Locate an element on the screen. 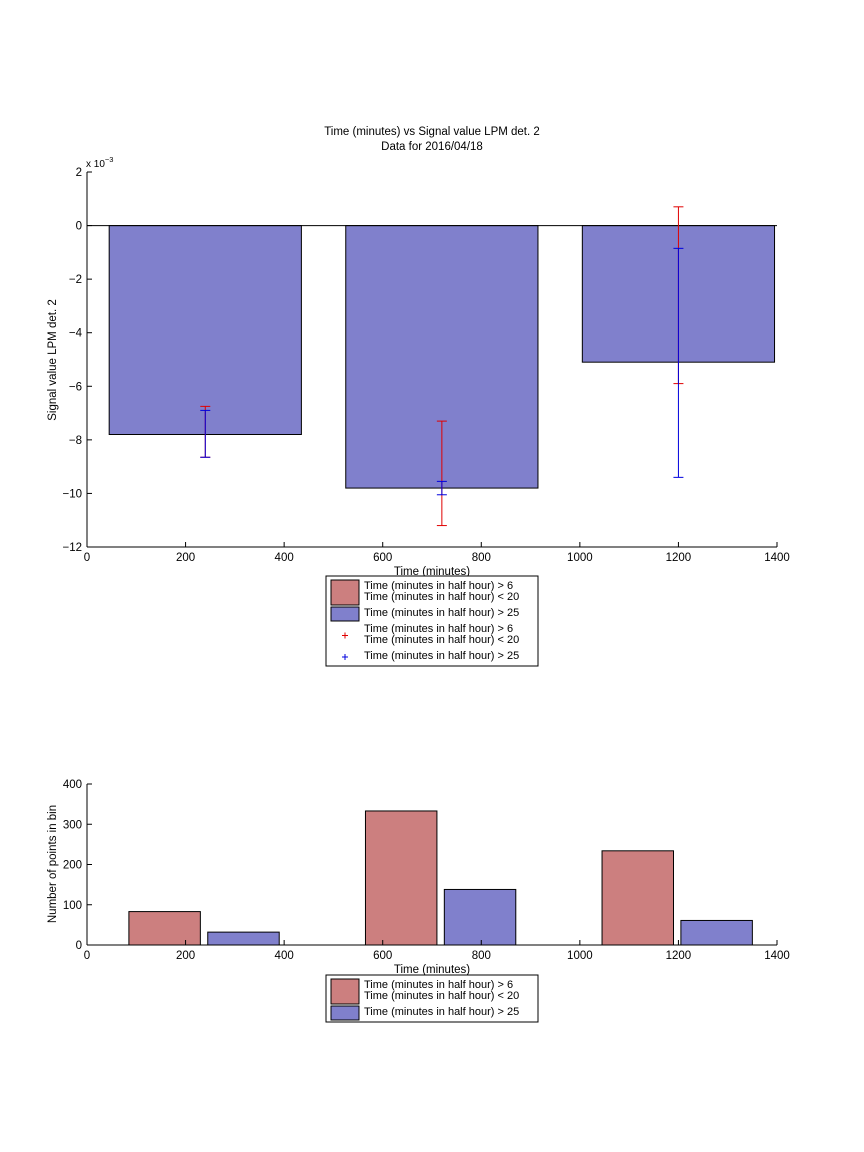 Image resolution: width=864 pixels, height=1152 pixels. y-axis-exponent: x 10−3 is located at coordinates (99, 162).